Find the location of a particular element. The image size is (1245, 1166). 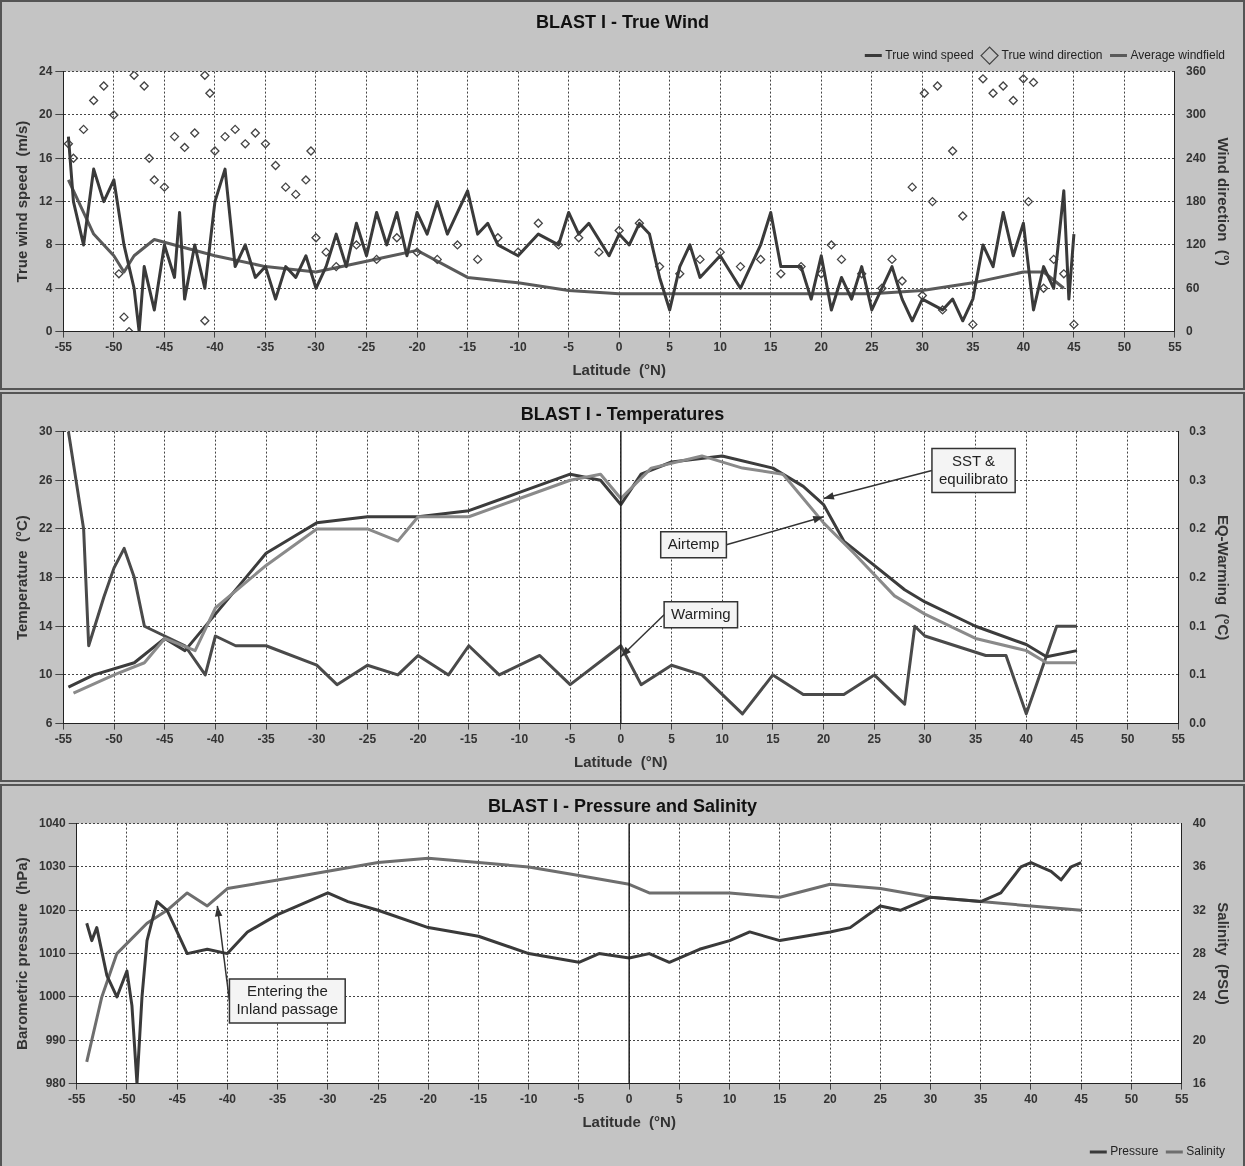

chart-title: BLAST I - True Wind is located at coordinates (622, 21).